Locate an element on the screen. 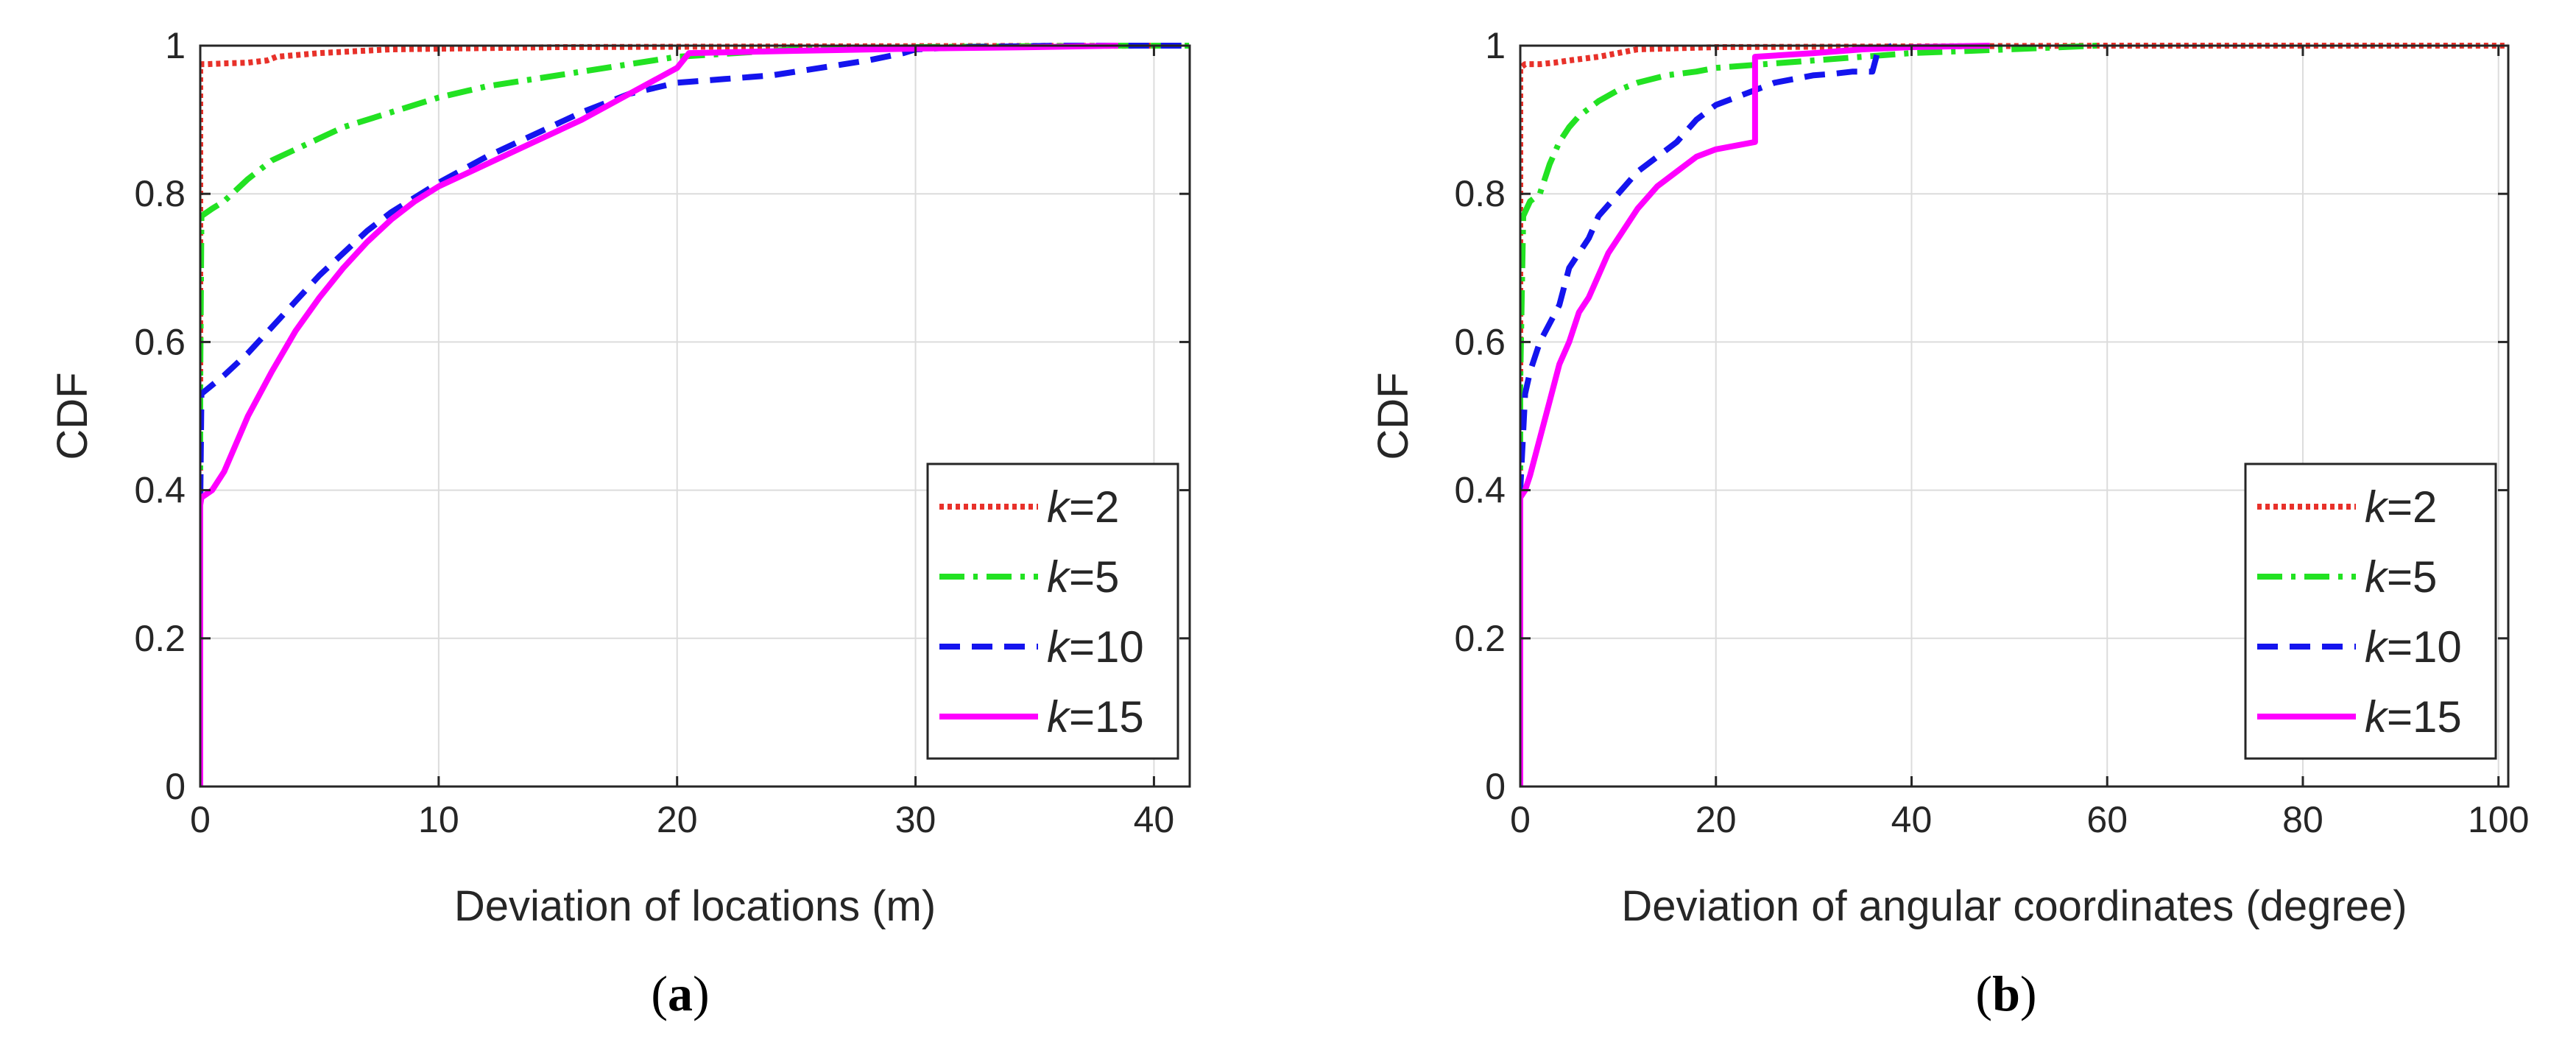  series-line-k10 is located at coordinates (1707, 415).